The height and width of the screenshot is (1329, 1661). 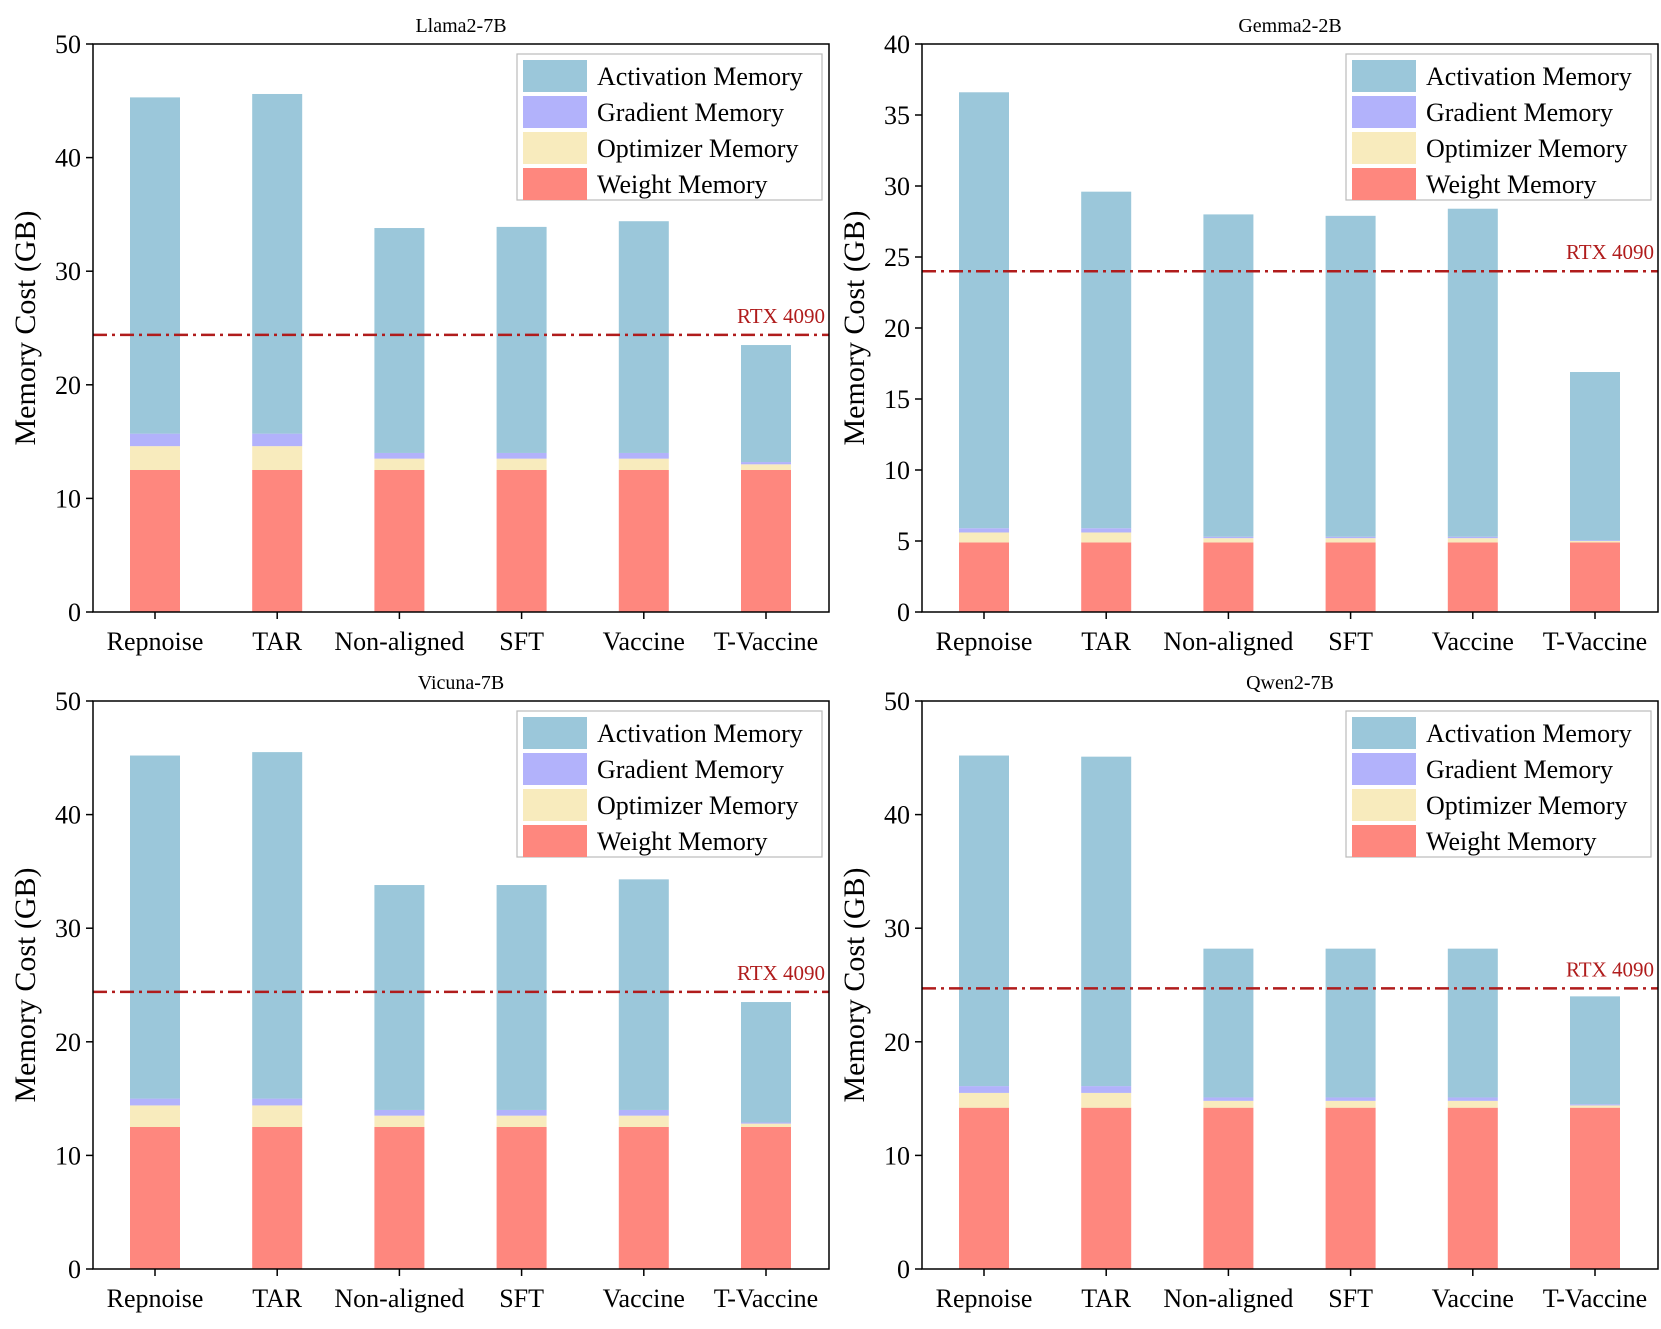 What do you see at coordinates (903, 541) in the screenshot?
I see `y-tick-label: 5` at bounding box center [903, 541].